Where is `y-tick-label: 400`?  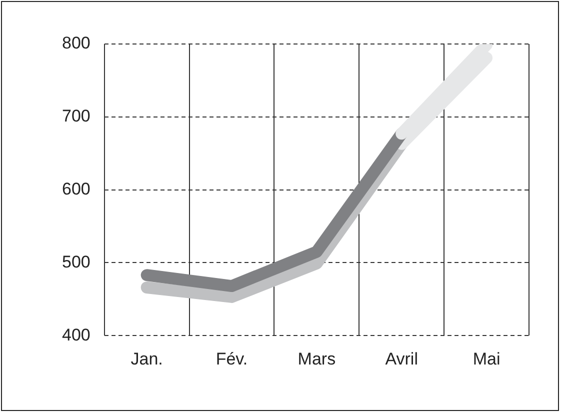
y-tick-label: 400 is located at coordinates (76, 334).